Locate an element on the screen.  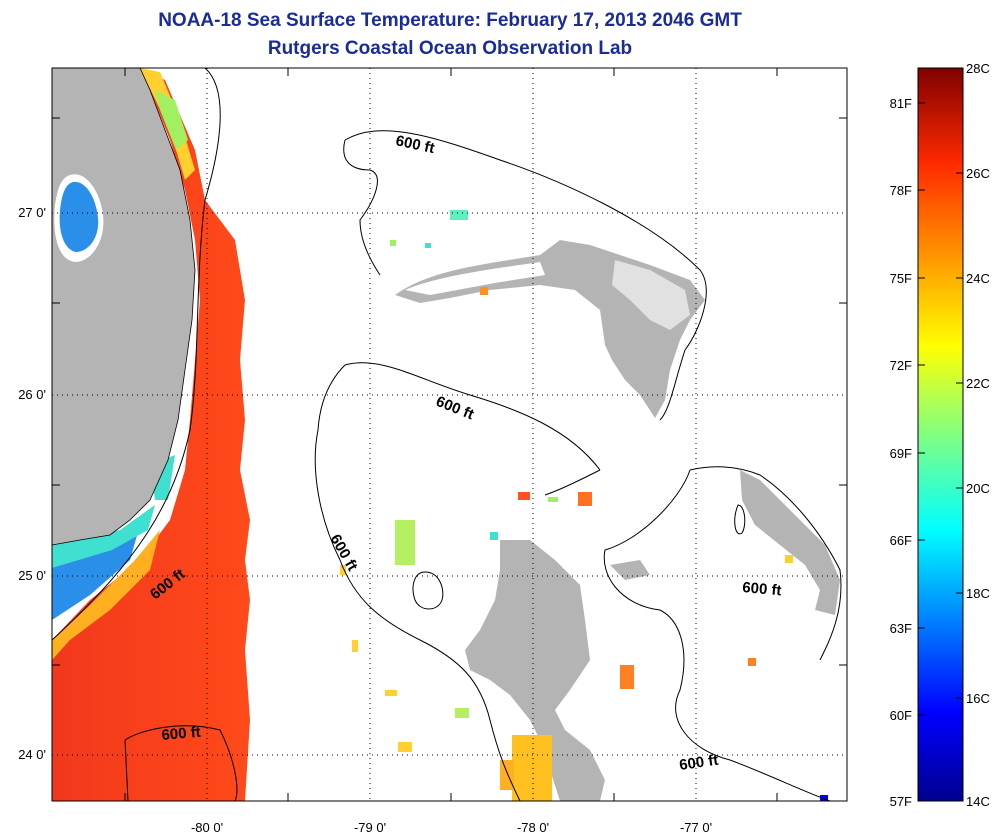
fahrenheit-label: 57F is located at coordinates (901, 801).